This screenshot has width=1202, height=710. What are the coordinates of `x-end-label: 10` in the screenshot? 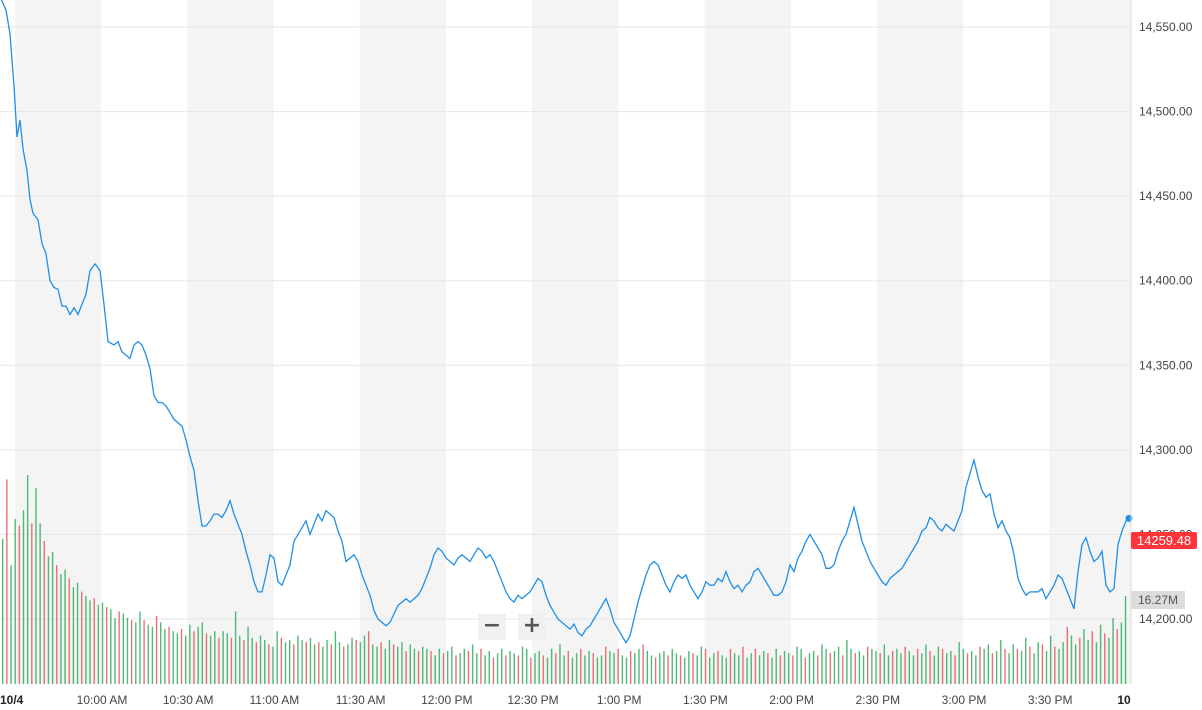 It's located at (1124, 700).